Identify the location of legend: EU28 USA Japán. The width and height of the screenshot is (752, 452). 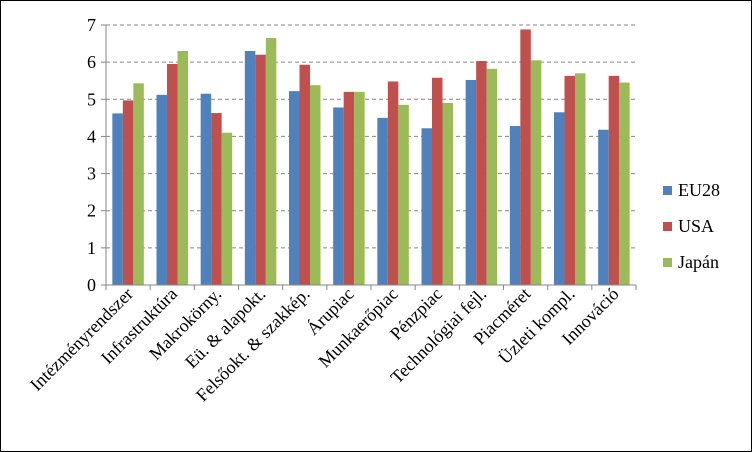
(691, 226).